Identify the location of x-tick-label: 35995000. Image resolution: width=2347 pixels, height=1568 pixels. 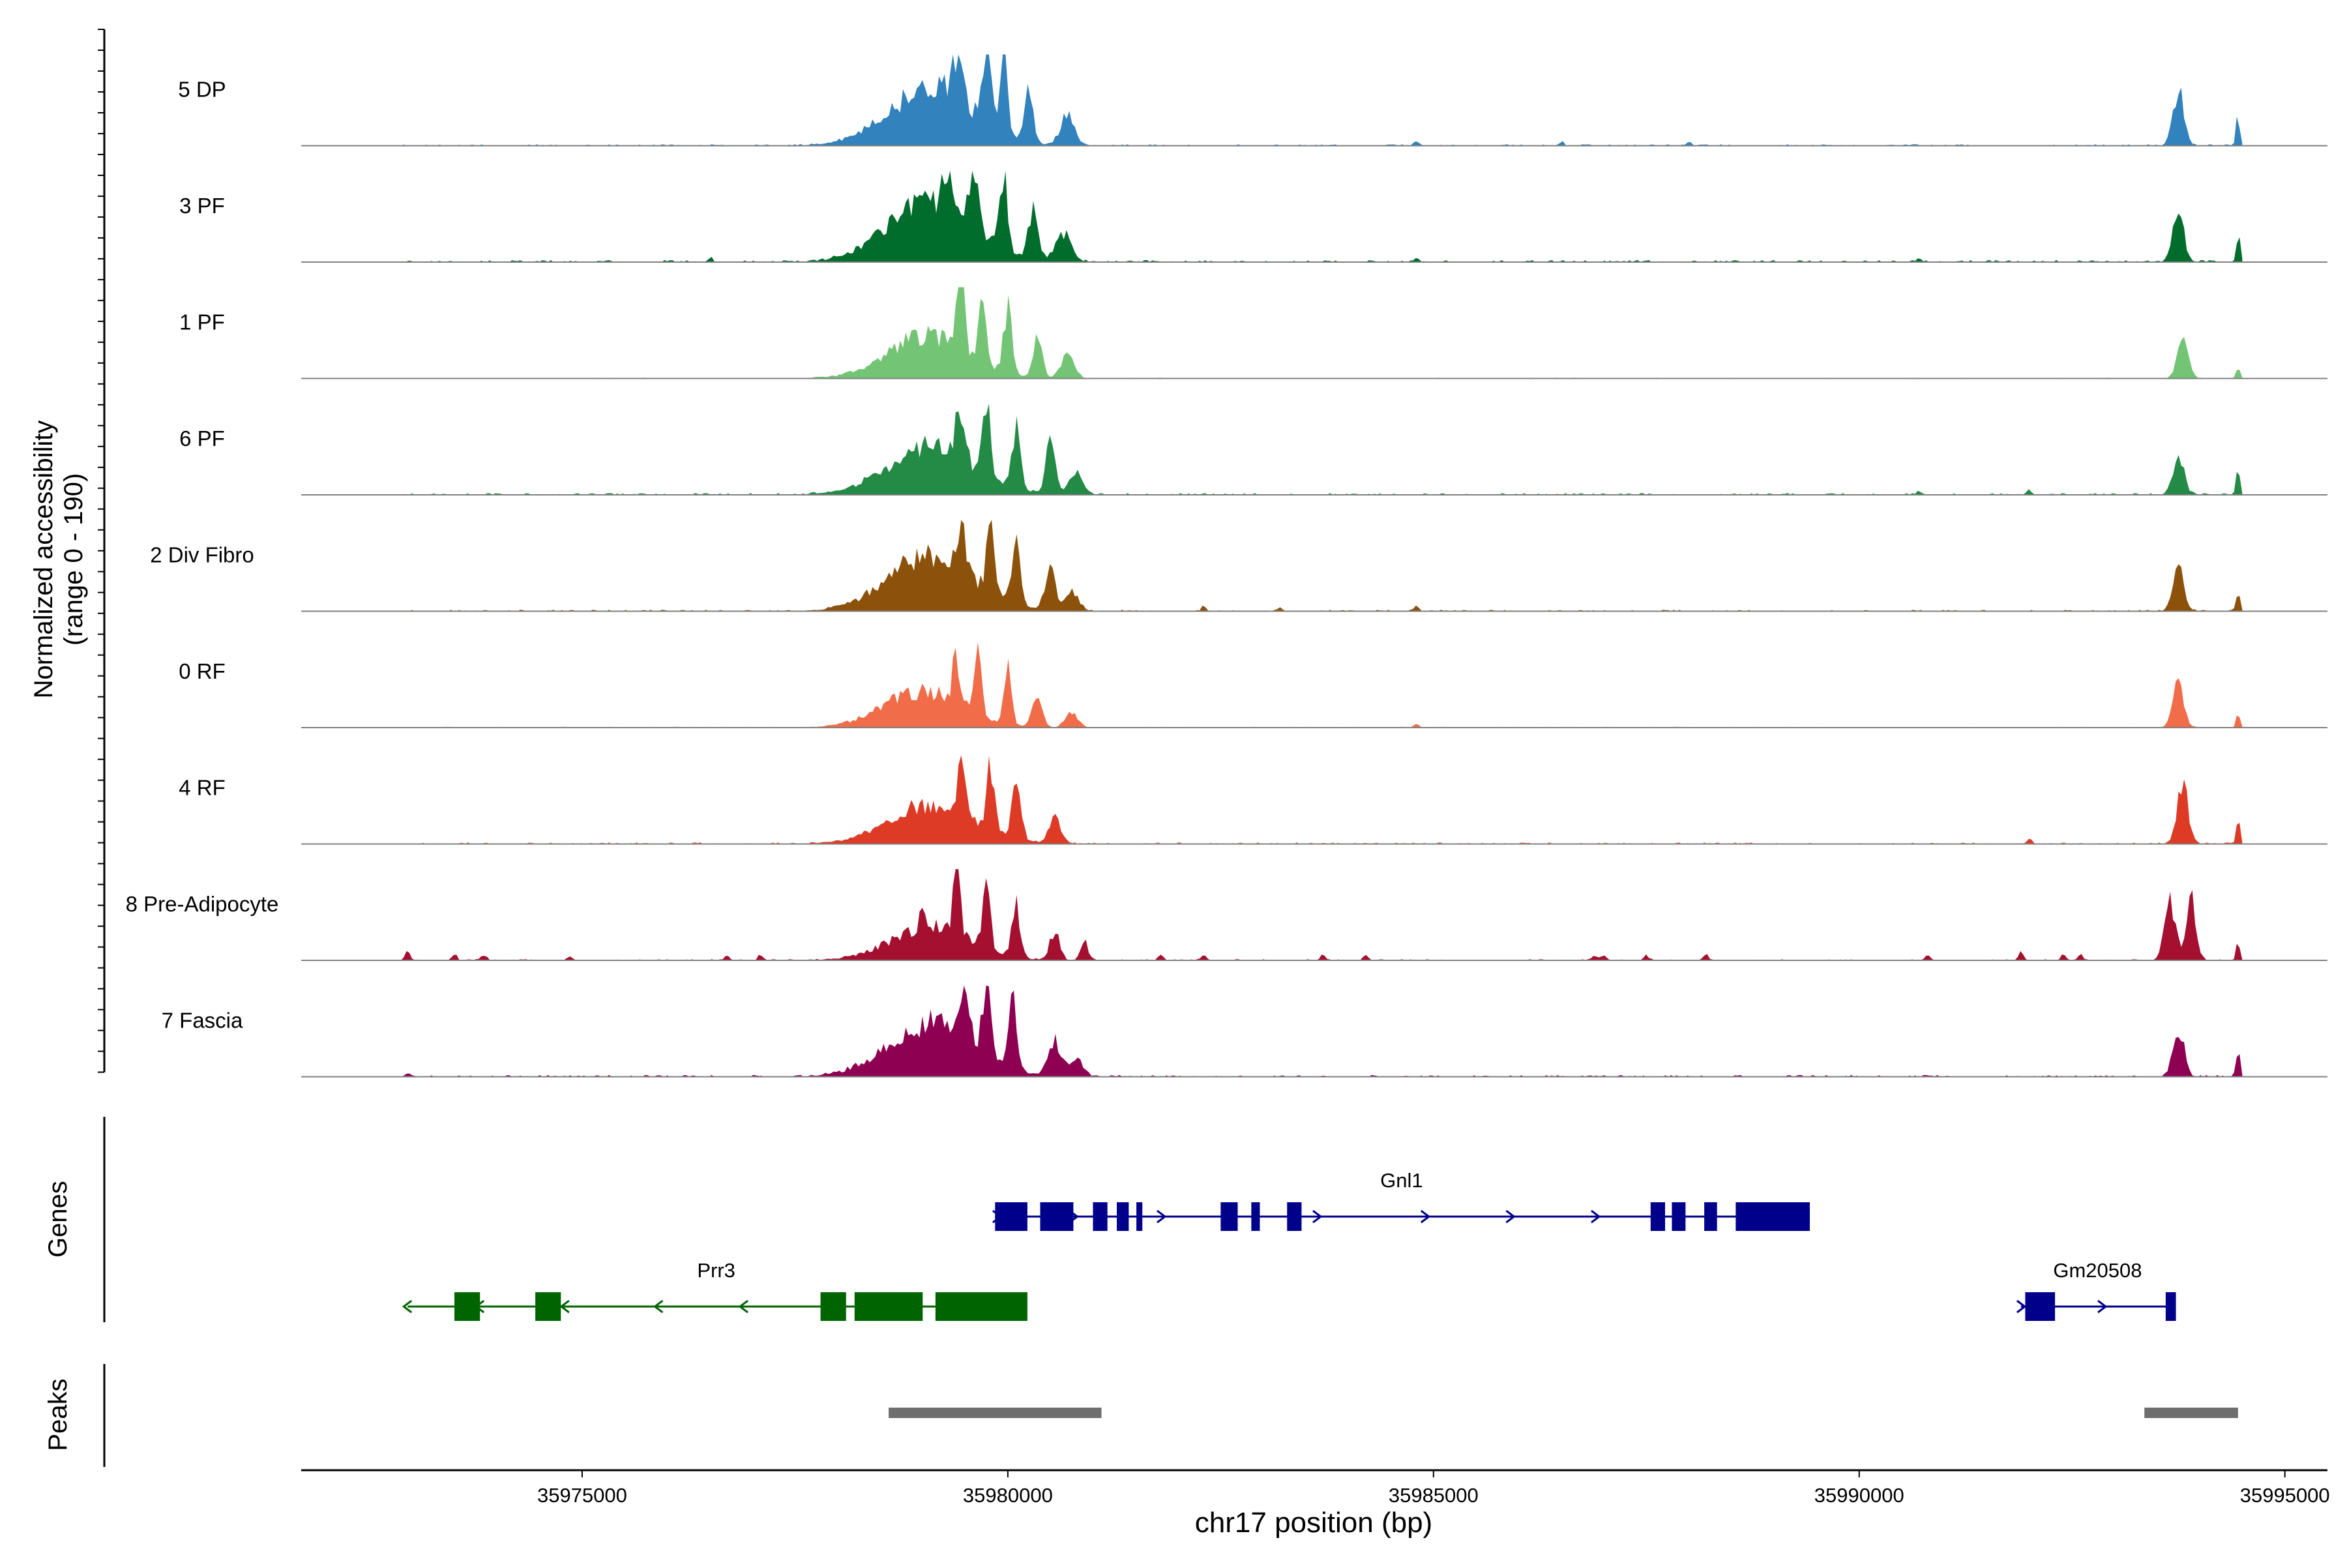
(2285, 1495).